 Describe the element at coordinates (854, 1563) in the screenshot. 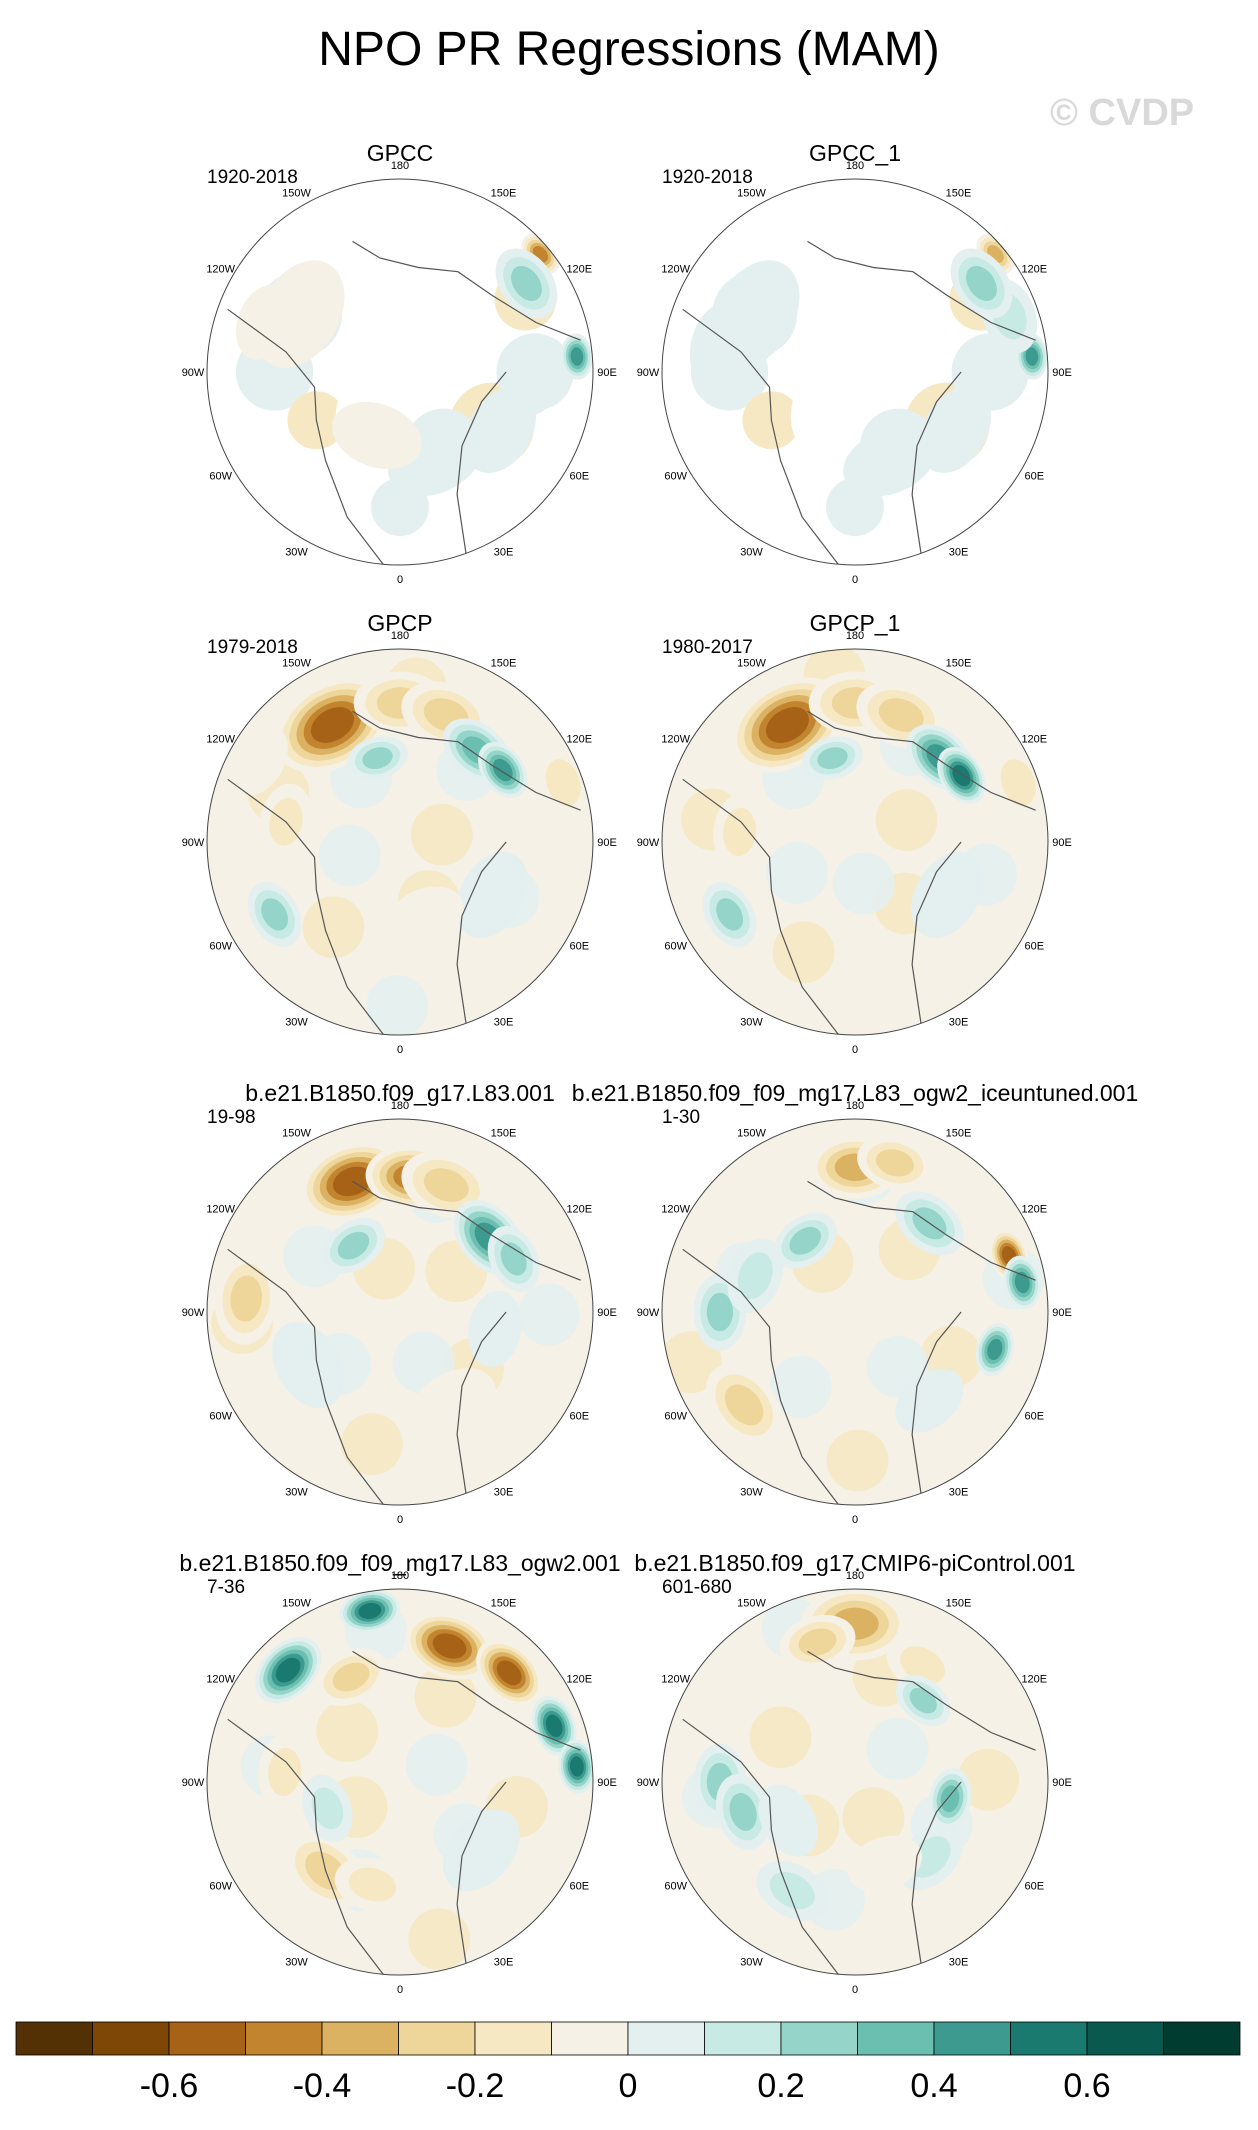

I see `panel-title: b.e21.B1850.f09_g17.CMIP6-piControl.001` at that location.